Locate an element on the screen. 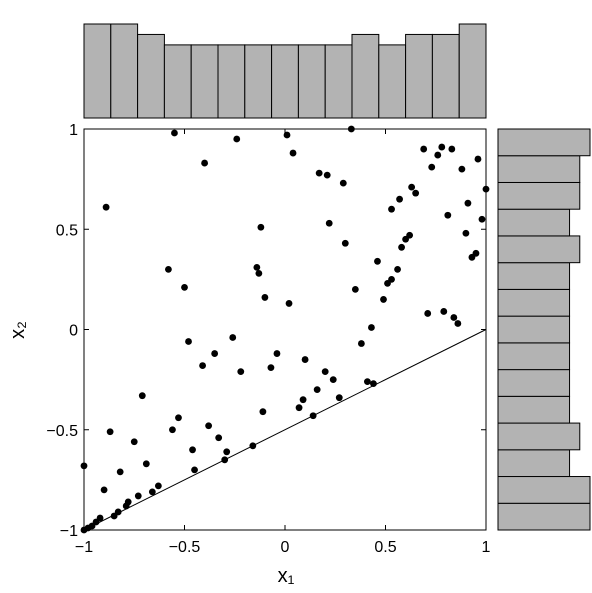 The height and width of the screenshot is (593, 592). x-tick-label: 0 is located at coordinates (285, 547).